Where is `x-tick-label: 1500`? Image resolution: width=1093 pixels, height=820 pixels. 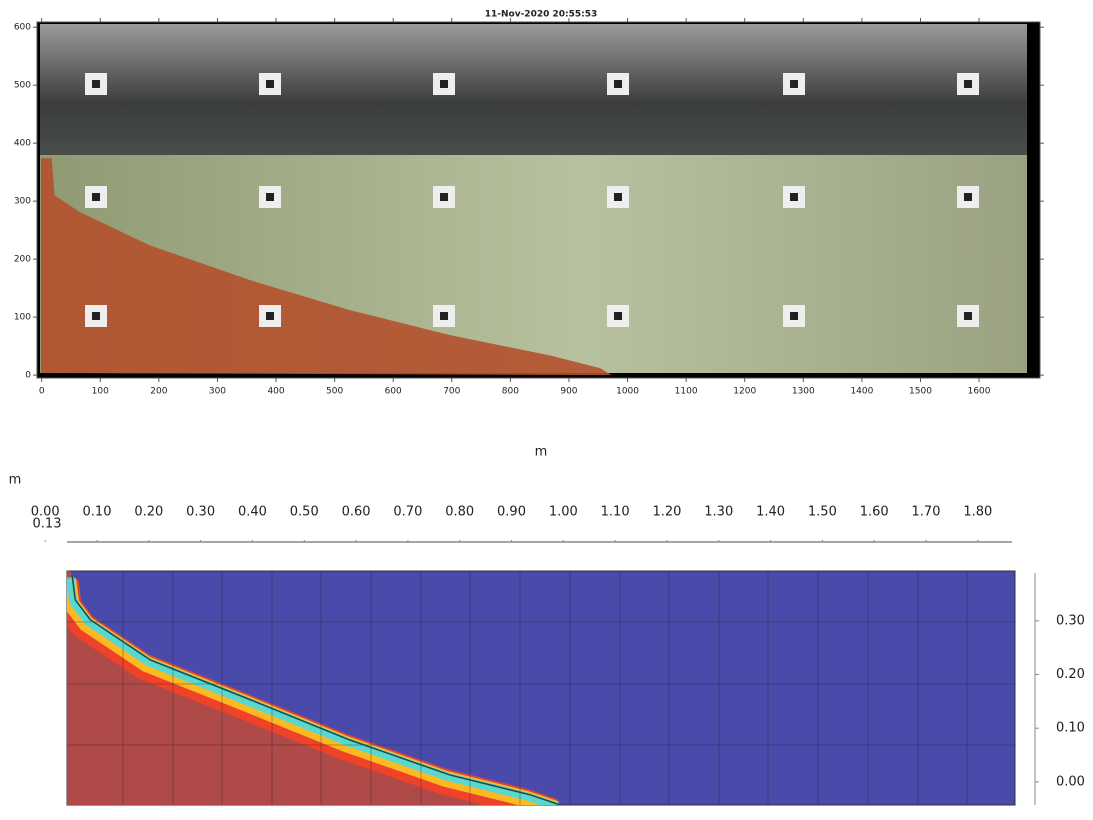
x-tick-label: 1500 is located at coordinates (920, 392).